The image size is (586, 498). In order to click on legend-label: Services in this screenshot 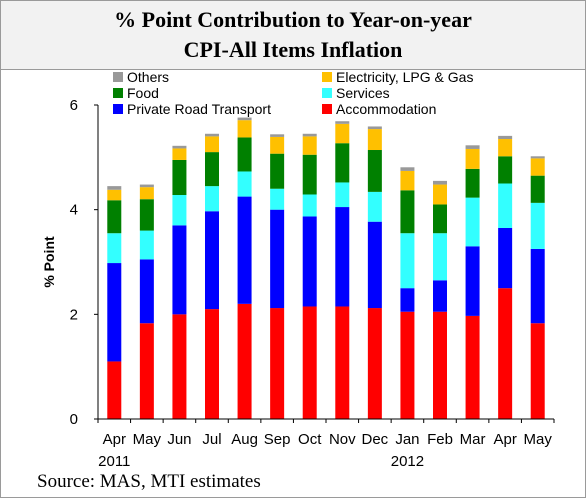, I will do `click(363, 93)`.